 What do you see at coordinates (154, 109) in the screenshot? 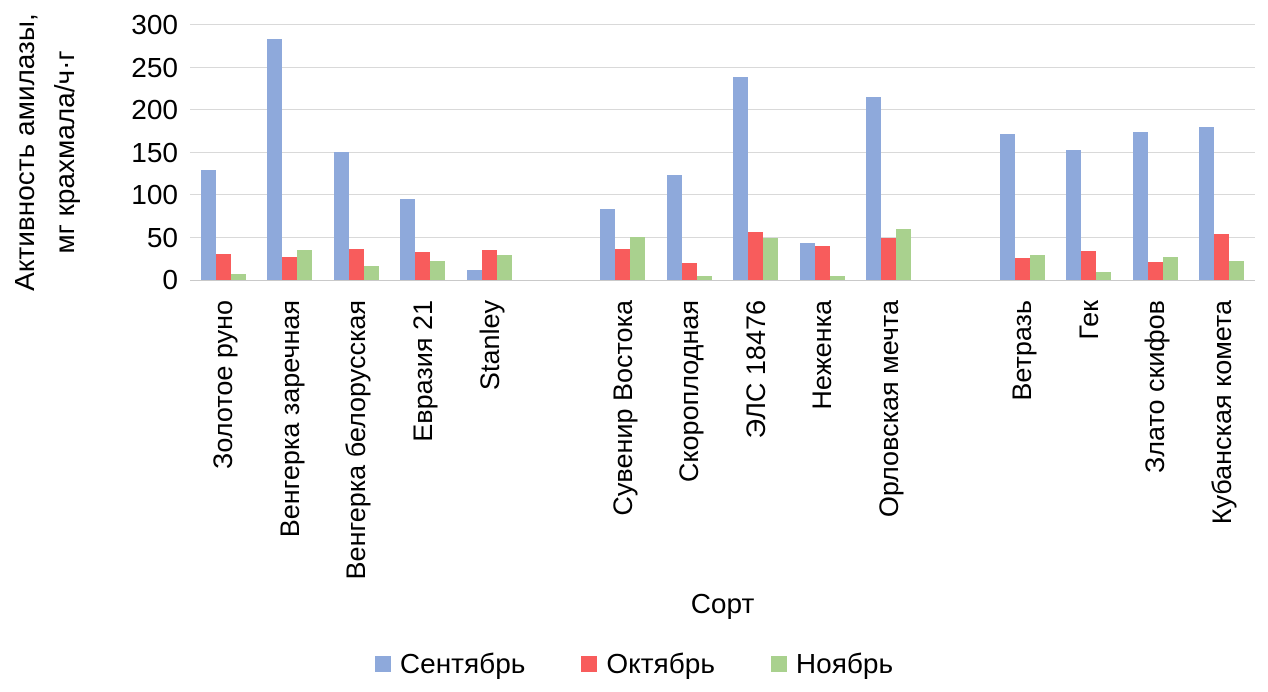
I see `y-tick-label: 200` at bounding box center [154, 109].